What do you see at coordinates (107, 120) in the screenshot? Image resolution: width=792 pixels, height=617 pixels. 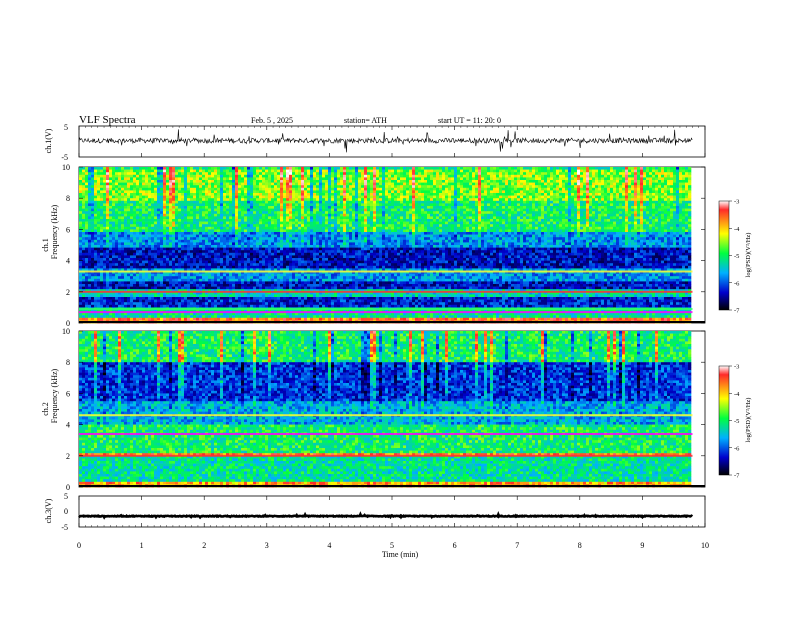 I see `chart-title: VLF Spectra` at bounding box center [107, 120].